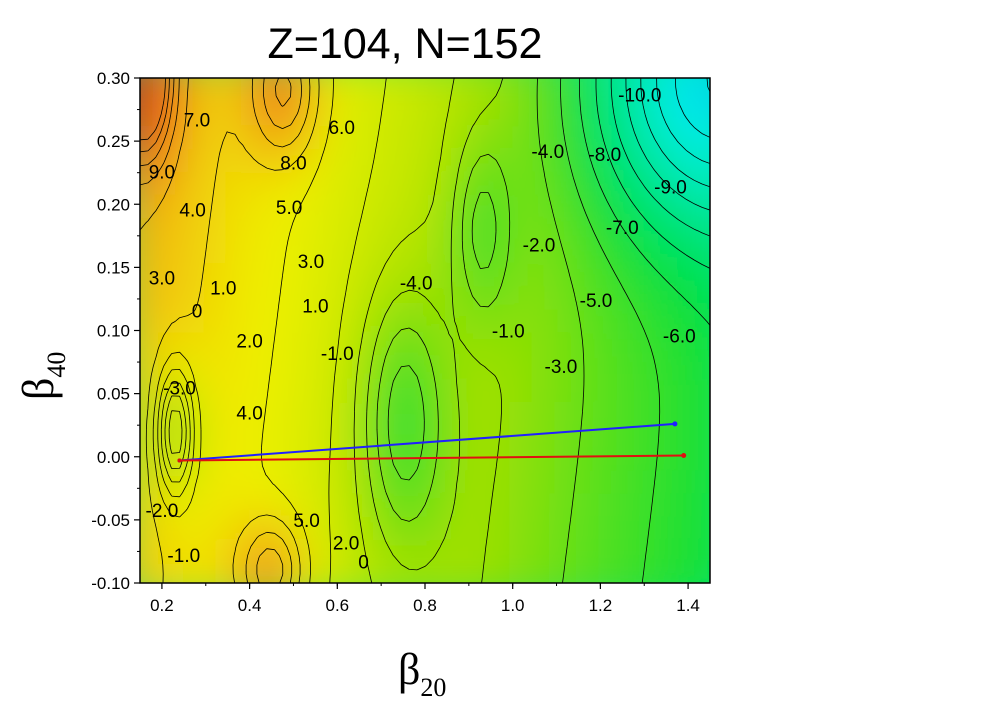 This screenshot has height=704, width=997. What do you see at coordinates (684, 455) in the screenshot?
I see `path-end-marker` at bounding box center [684, 455].